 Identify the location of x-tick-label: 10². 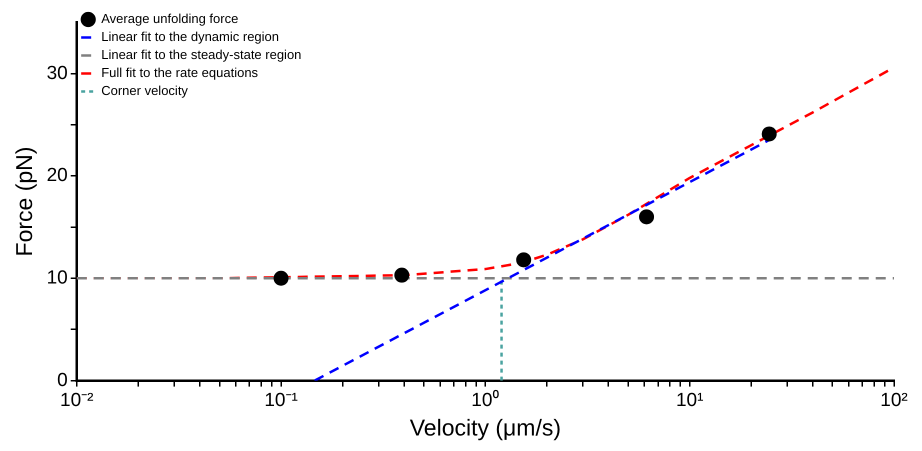
(894, 401).